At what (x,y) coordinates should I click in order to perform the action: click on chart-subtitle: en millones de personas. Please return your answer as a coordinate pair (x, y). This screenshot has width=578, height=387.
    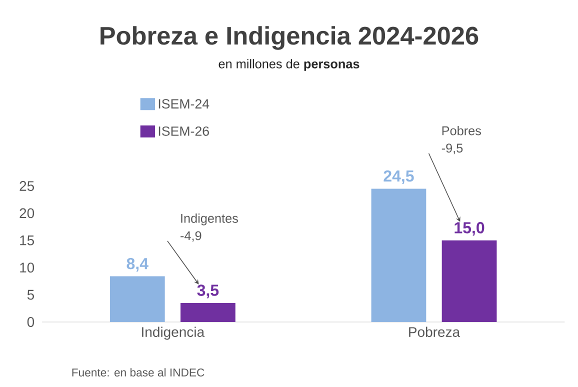
    Looking at the image, I should click on (289, 65).